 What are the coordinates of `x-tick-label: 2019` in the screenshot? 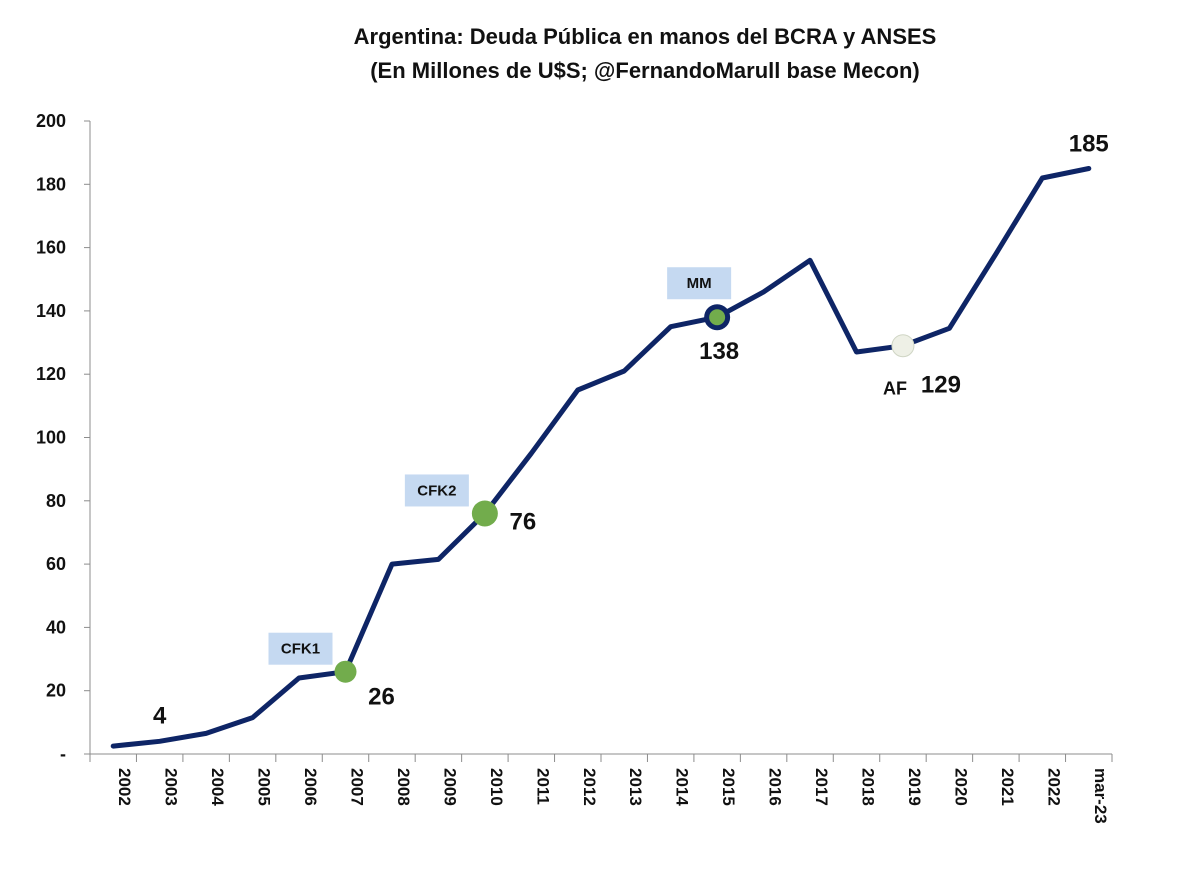 It's located at (914, 787).